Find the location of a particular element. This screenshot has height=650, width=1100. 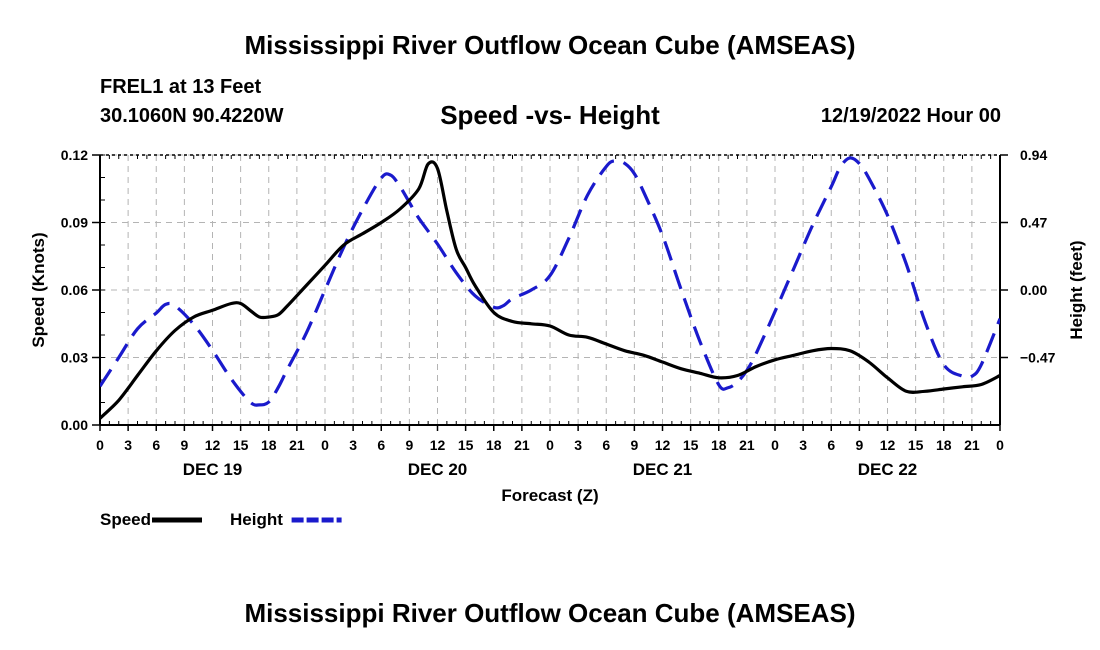

left-tick-label: 0.12 is located at coordinates (74, 155).